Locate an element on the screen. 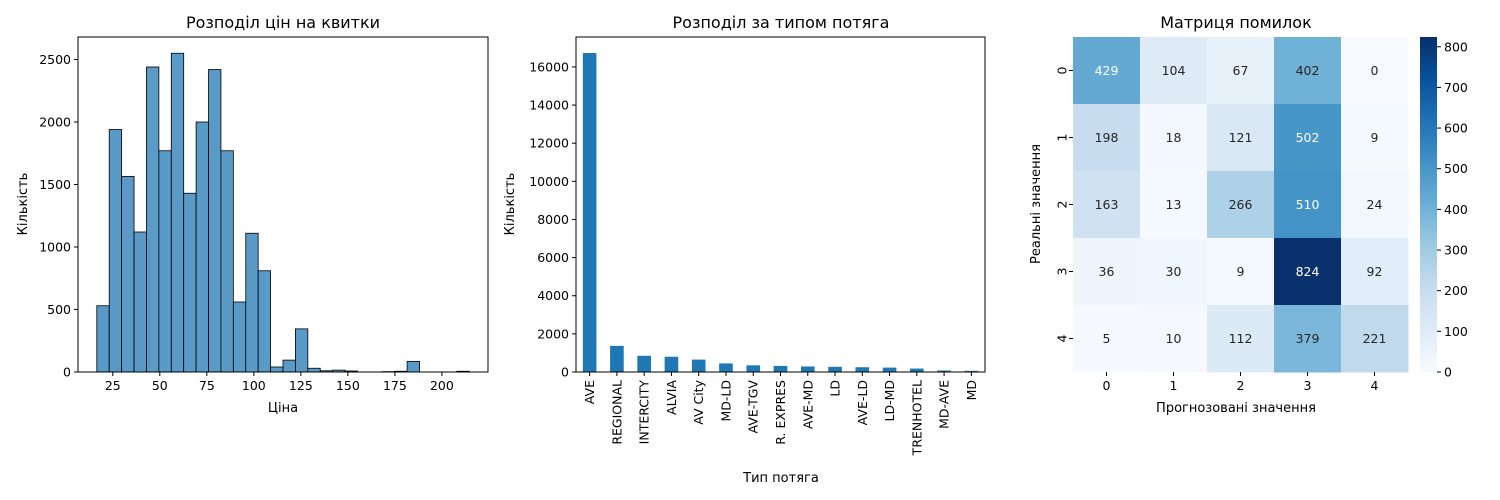  p3-ytick-label: 0 is located at coordinates (1062, 70).